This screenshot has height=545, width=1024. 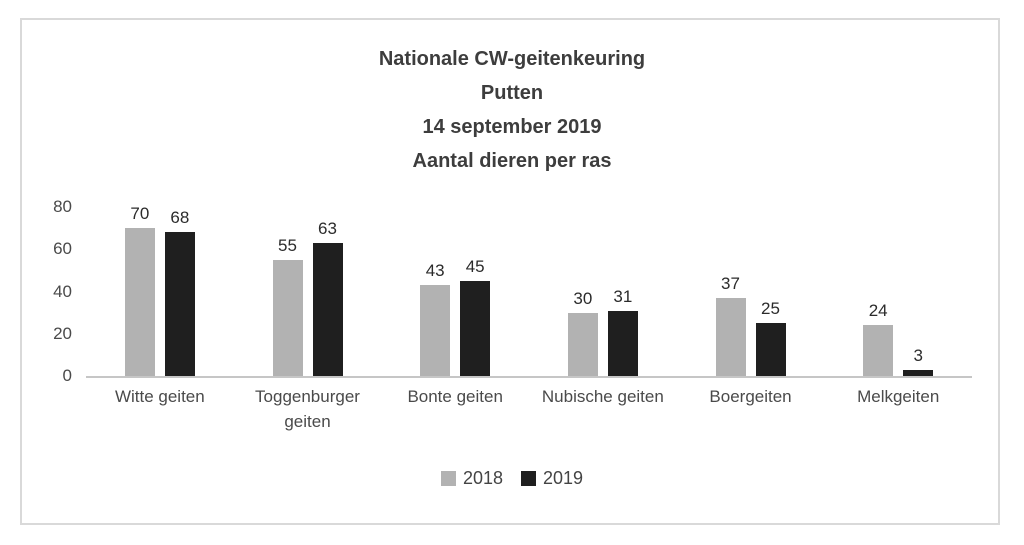 I want to click on bar-wrap-2018: 55, so click(x=287, y=305).